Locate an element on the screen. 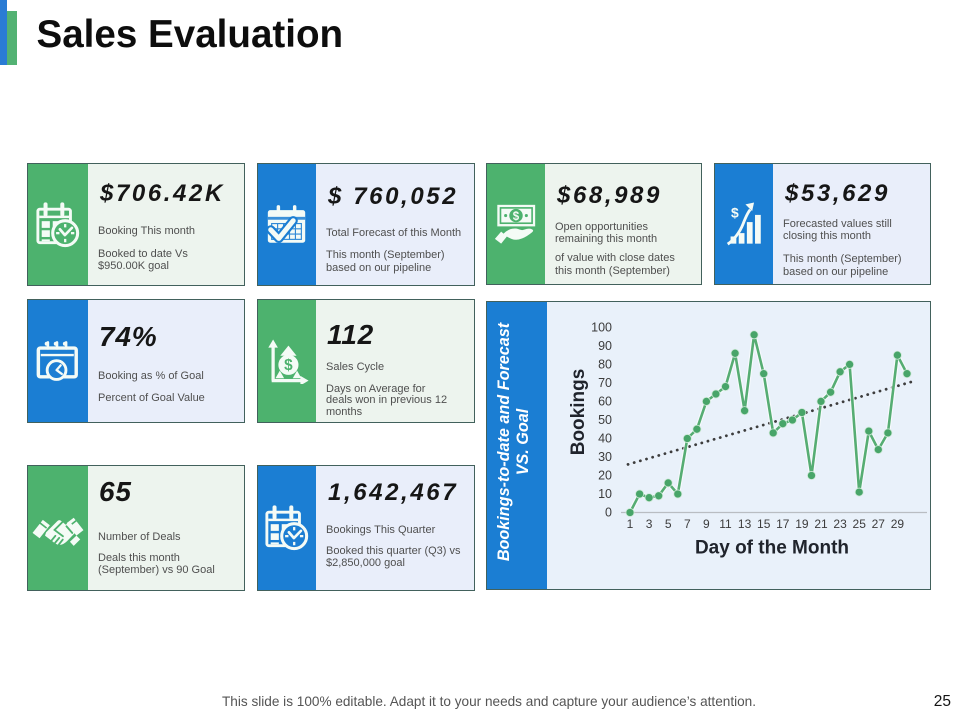  svg-text: 17 is located at coordinates (783, 524).